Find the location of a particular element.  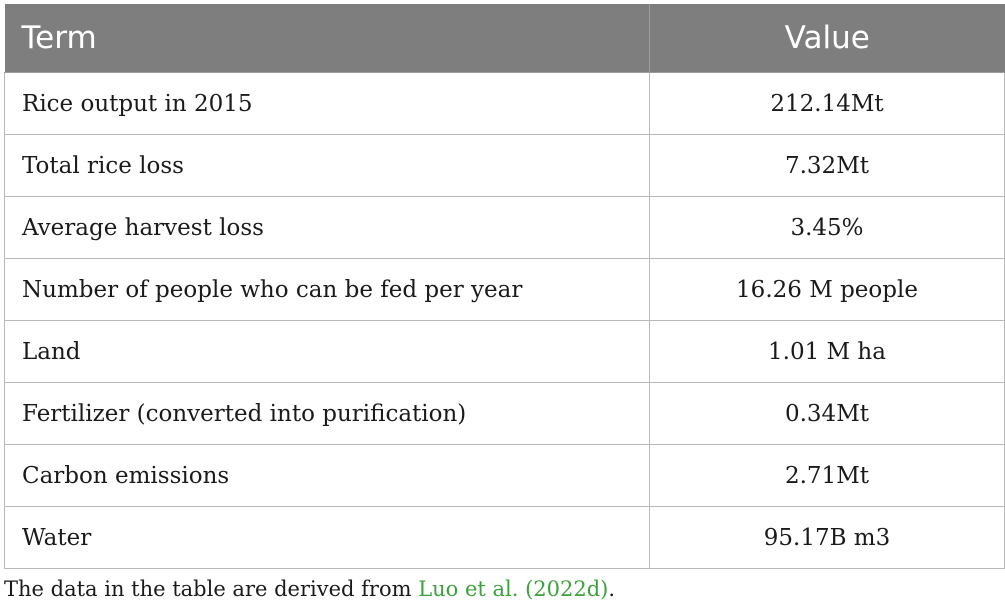

table-row: Carbon emissions 2.71Mt is located at coordinates (504, 475).